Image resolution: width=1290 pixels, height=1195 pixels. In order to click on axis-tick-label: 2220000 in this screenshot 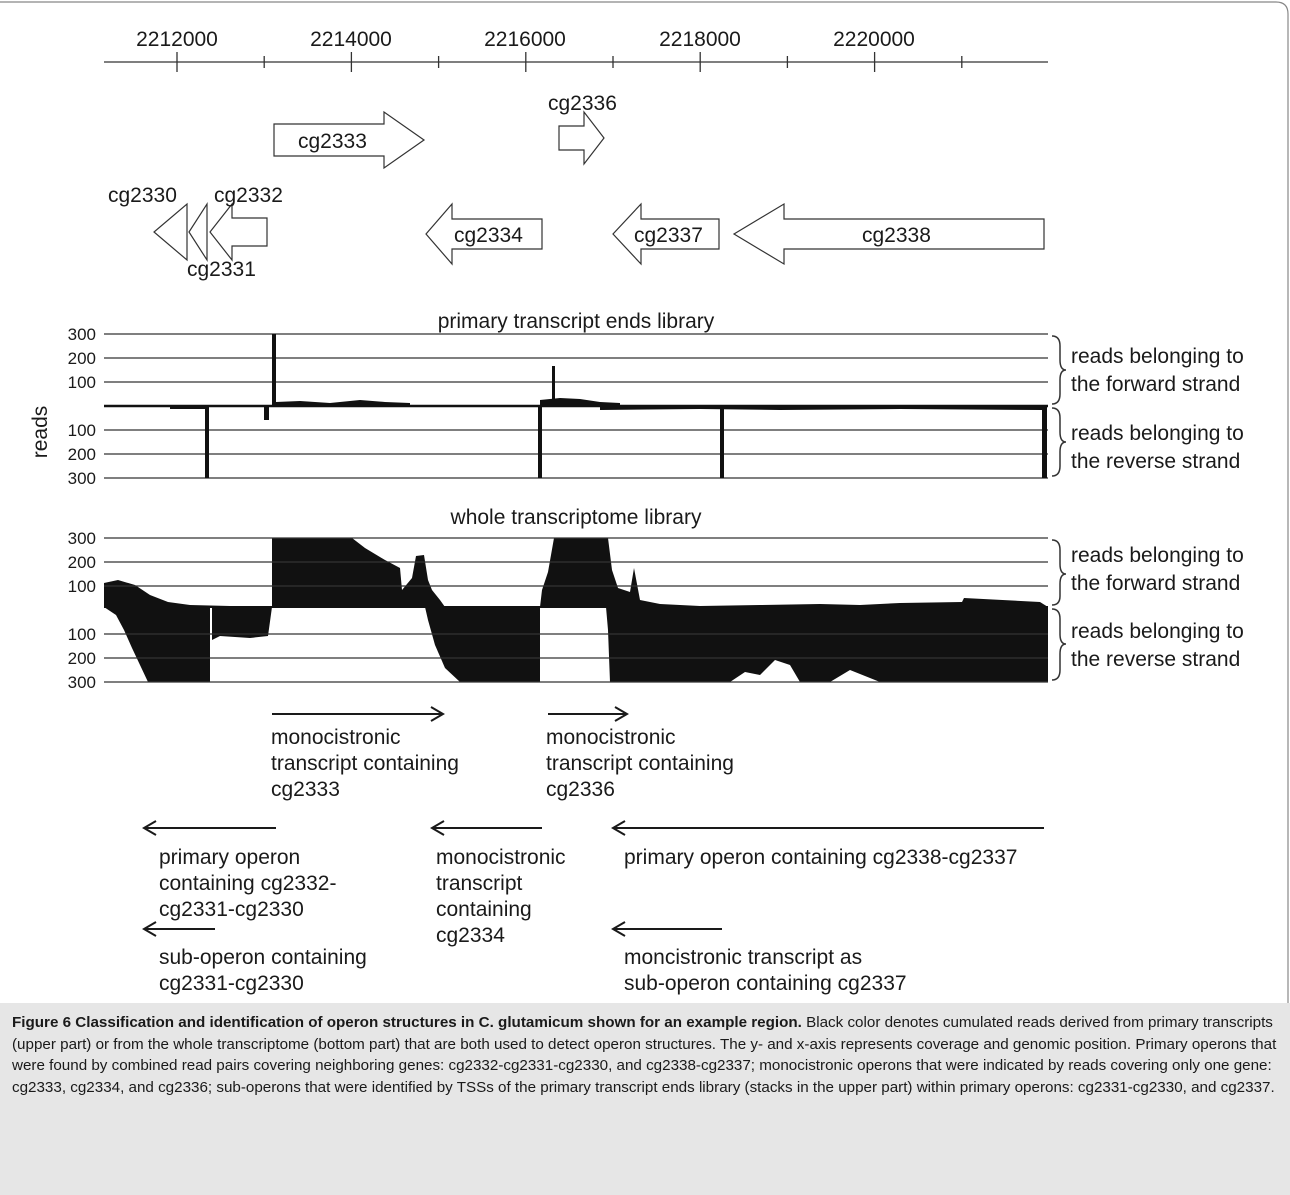, I will do `click(874, 39)`.